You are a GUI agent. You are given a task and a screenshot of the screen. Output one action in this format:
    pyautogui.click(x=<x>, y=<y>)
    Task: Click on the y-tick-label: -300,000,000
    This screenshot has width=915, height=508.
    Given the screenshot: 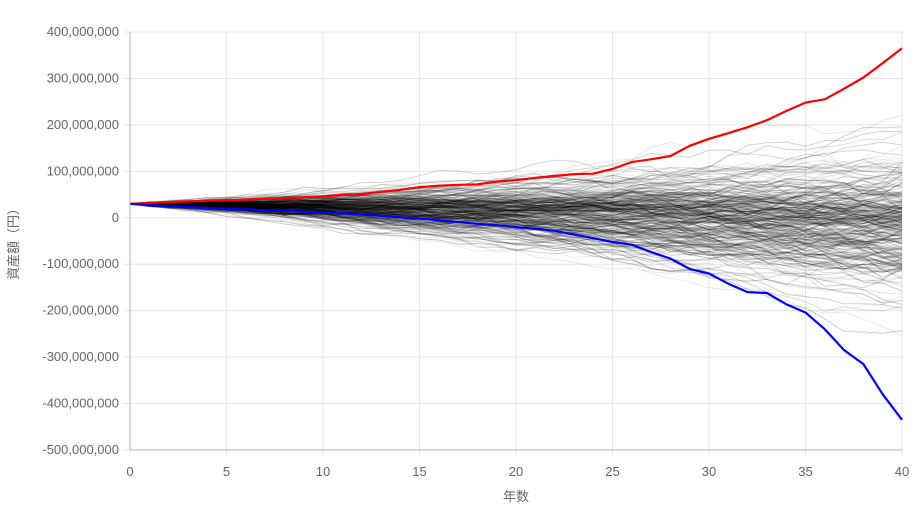 What is the action you would take?
    pyautogui.click(x=80, y=356)
    